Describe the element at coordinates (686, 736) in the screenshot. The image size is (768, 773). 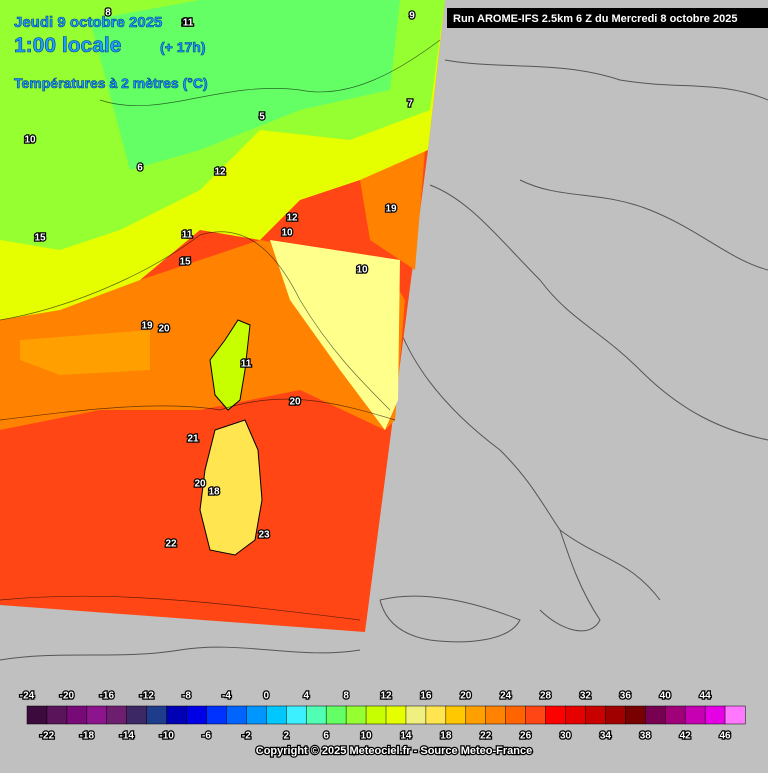
I see `colorbar-label: 42` at that location.